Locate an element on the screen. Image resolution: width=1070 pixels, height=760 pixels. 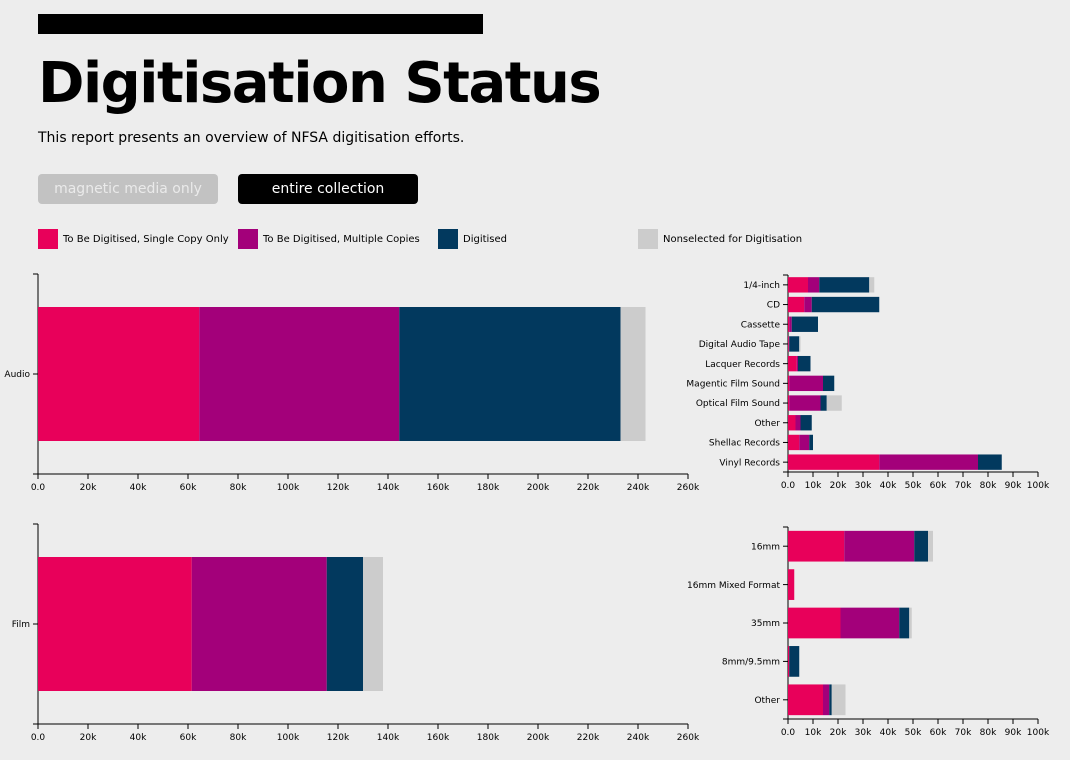
chart-1-bar-cassette-to-be-digitised-multiple-copies is located at coordinates (790, 324).